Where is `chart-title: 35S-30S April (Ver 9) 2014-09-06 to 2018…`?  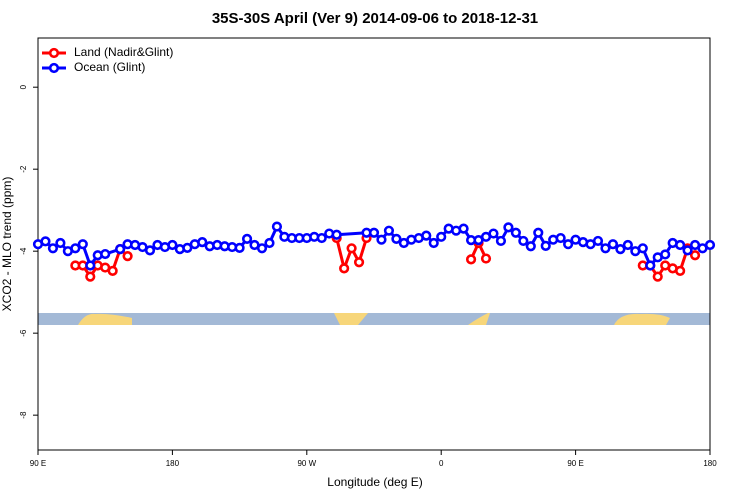 chart-title: 35S-30S April (Ver 9) 2014-09-06 to 2018… is located at coordinates (375, 18).